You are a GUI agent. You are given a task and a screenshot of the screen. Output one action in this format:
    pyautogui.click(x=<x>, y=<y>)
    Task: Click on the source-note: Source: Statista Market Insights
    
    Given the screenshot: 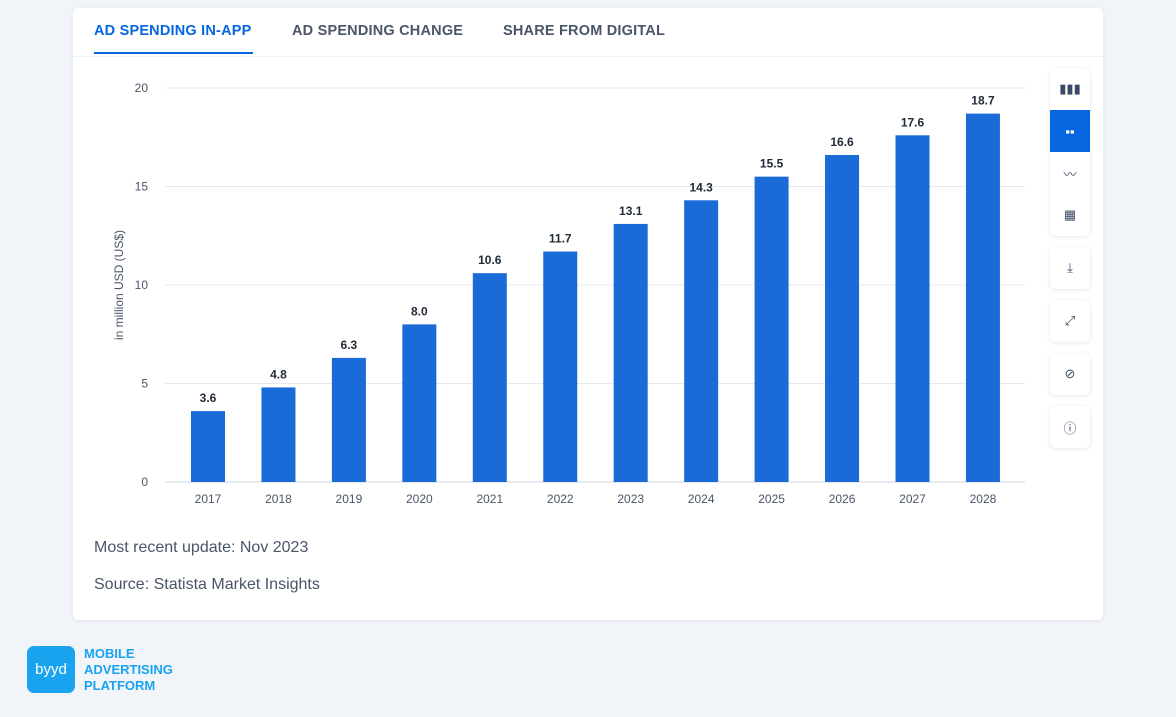 What is the action you would take?
    pyautogui.click(x=207, y=584)
    